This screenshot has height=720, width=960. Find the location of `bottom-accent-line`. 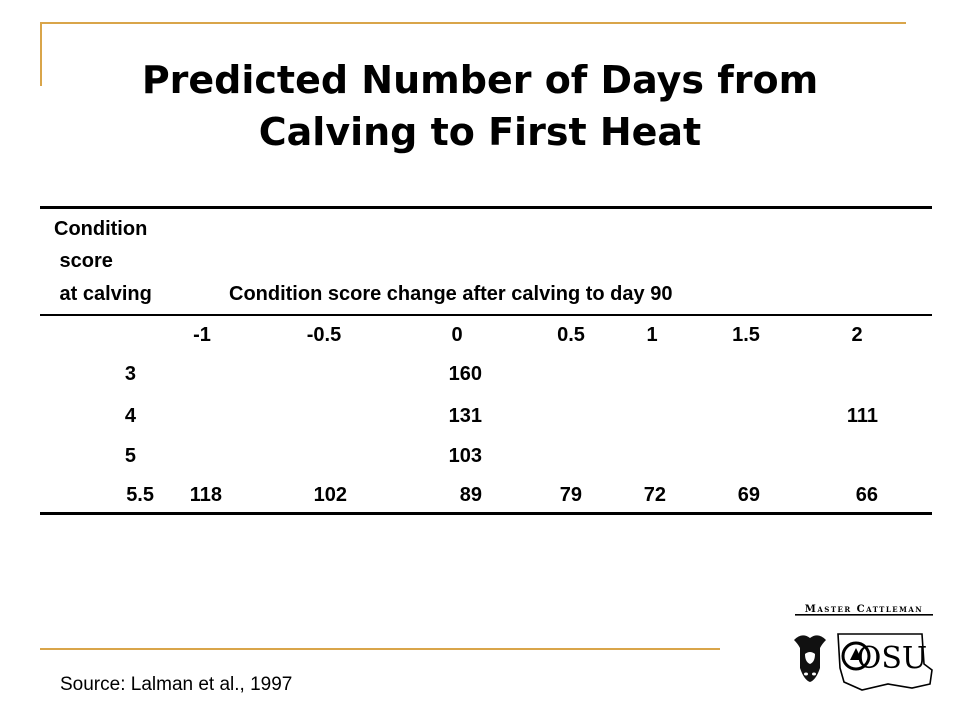

bottom-accent-line is located at coordinates (380, 649).